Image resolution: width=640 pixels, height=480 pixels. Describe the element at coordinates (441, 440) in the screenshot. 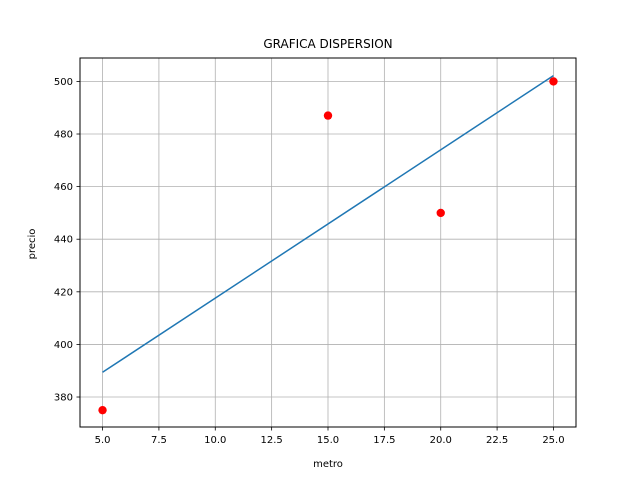

I see `x-tick-label: 20.0` at that location.